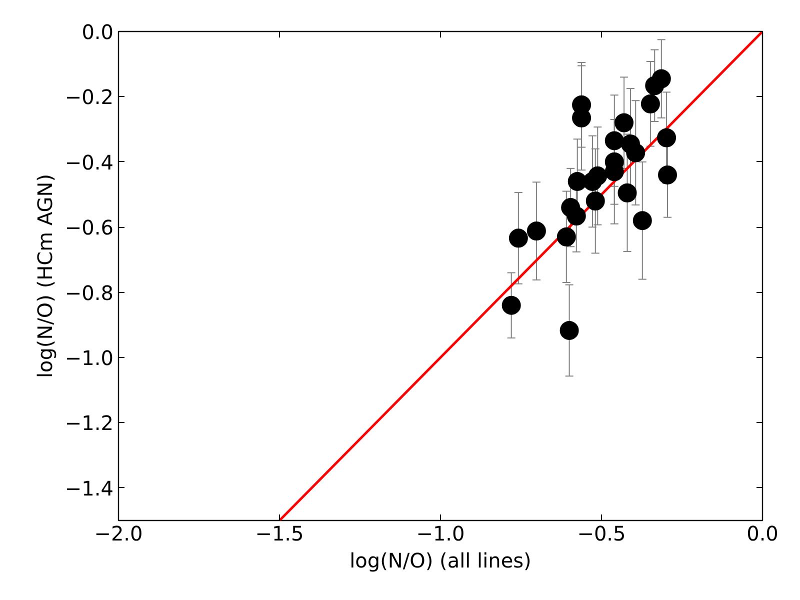  I want to click on y-tick-label: −1.2, so click(89, 423).